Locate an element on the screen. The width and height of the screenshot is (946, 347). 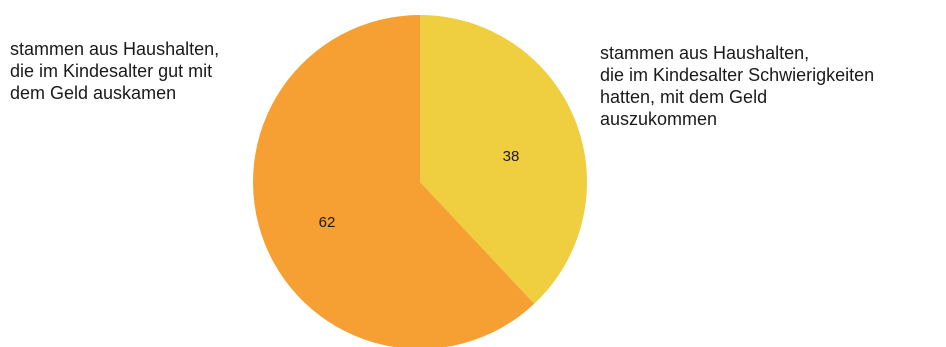
slice-value-label: 38 is located at coordinates (511, 156).